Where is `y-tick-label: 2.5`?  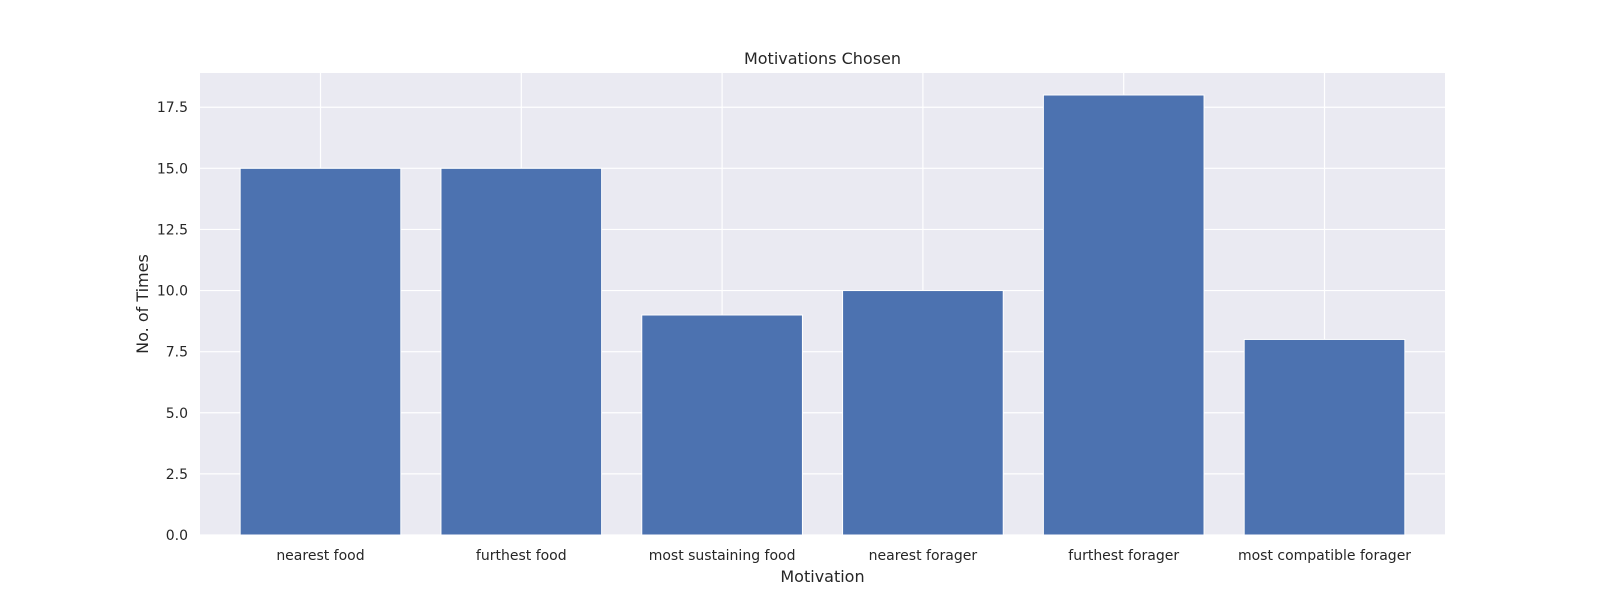
y-tick-label: 2.5 is located at coordinates (177, 475).